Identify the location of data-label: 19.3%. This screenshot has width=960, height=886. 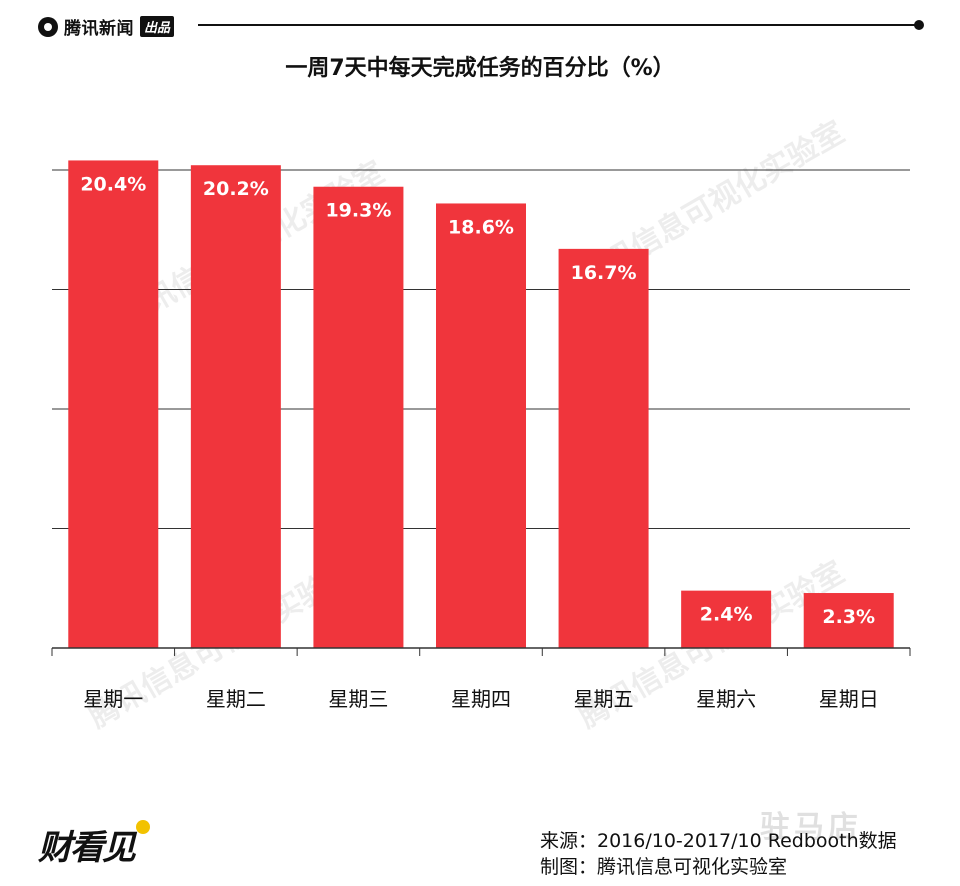
(358, 211).